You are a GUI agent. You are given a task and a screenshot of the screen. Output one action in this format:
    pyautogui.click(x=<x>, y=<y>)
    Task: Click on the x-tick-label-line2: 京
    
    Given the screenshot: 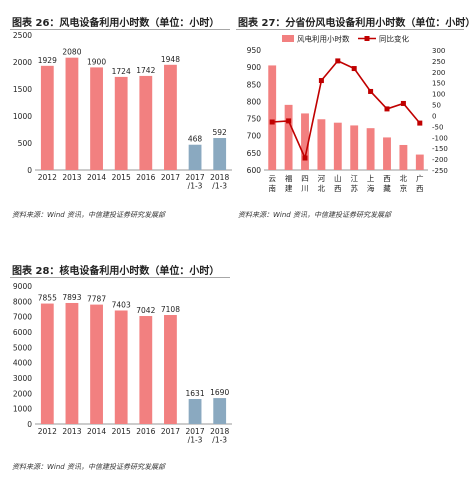 What is the action you would take?
    pyautogui.click(x=404, y=188)
    